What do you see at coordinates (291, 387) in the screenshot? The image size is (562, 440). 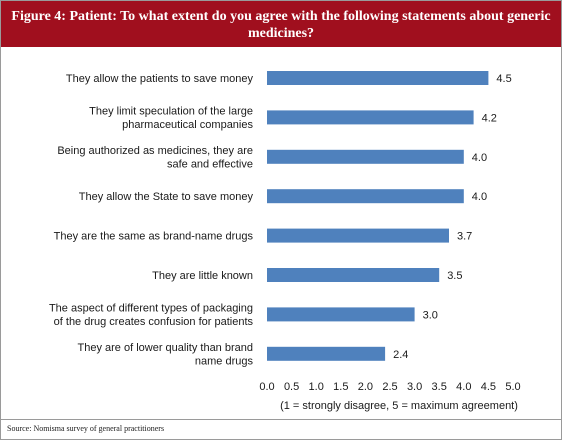 I see `x-tick-label: 0.5` at bounding box center [291, 387].